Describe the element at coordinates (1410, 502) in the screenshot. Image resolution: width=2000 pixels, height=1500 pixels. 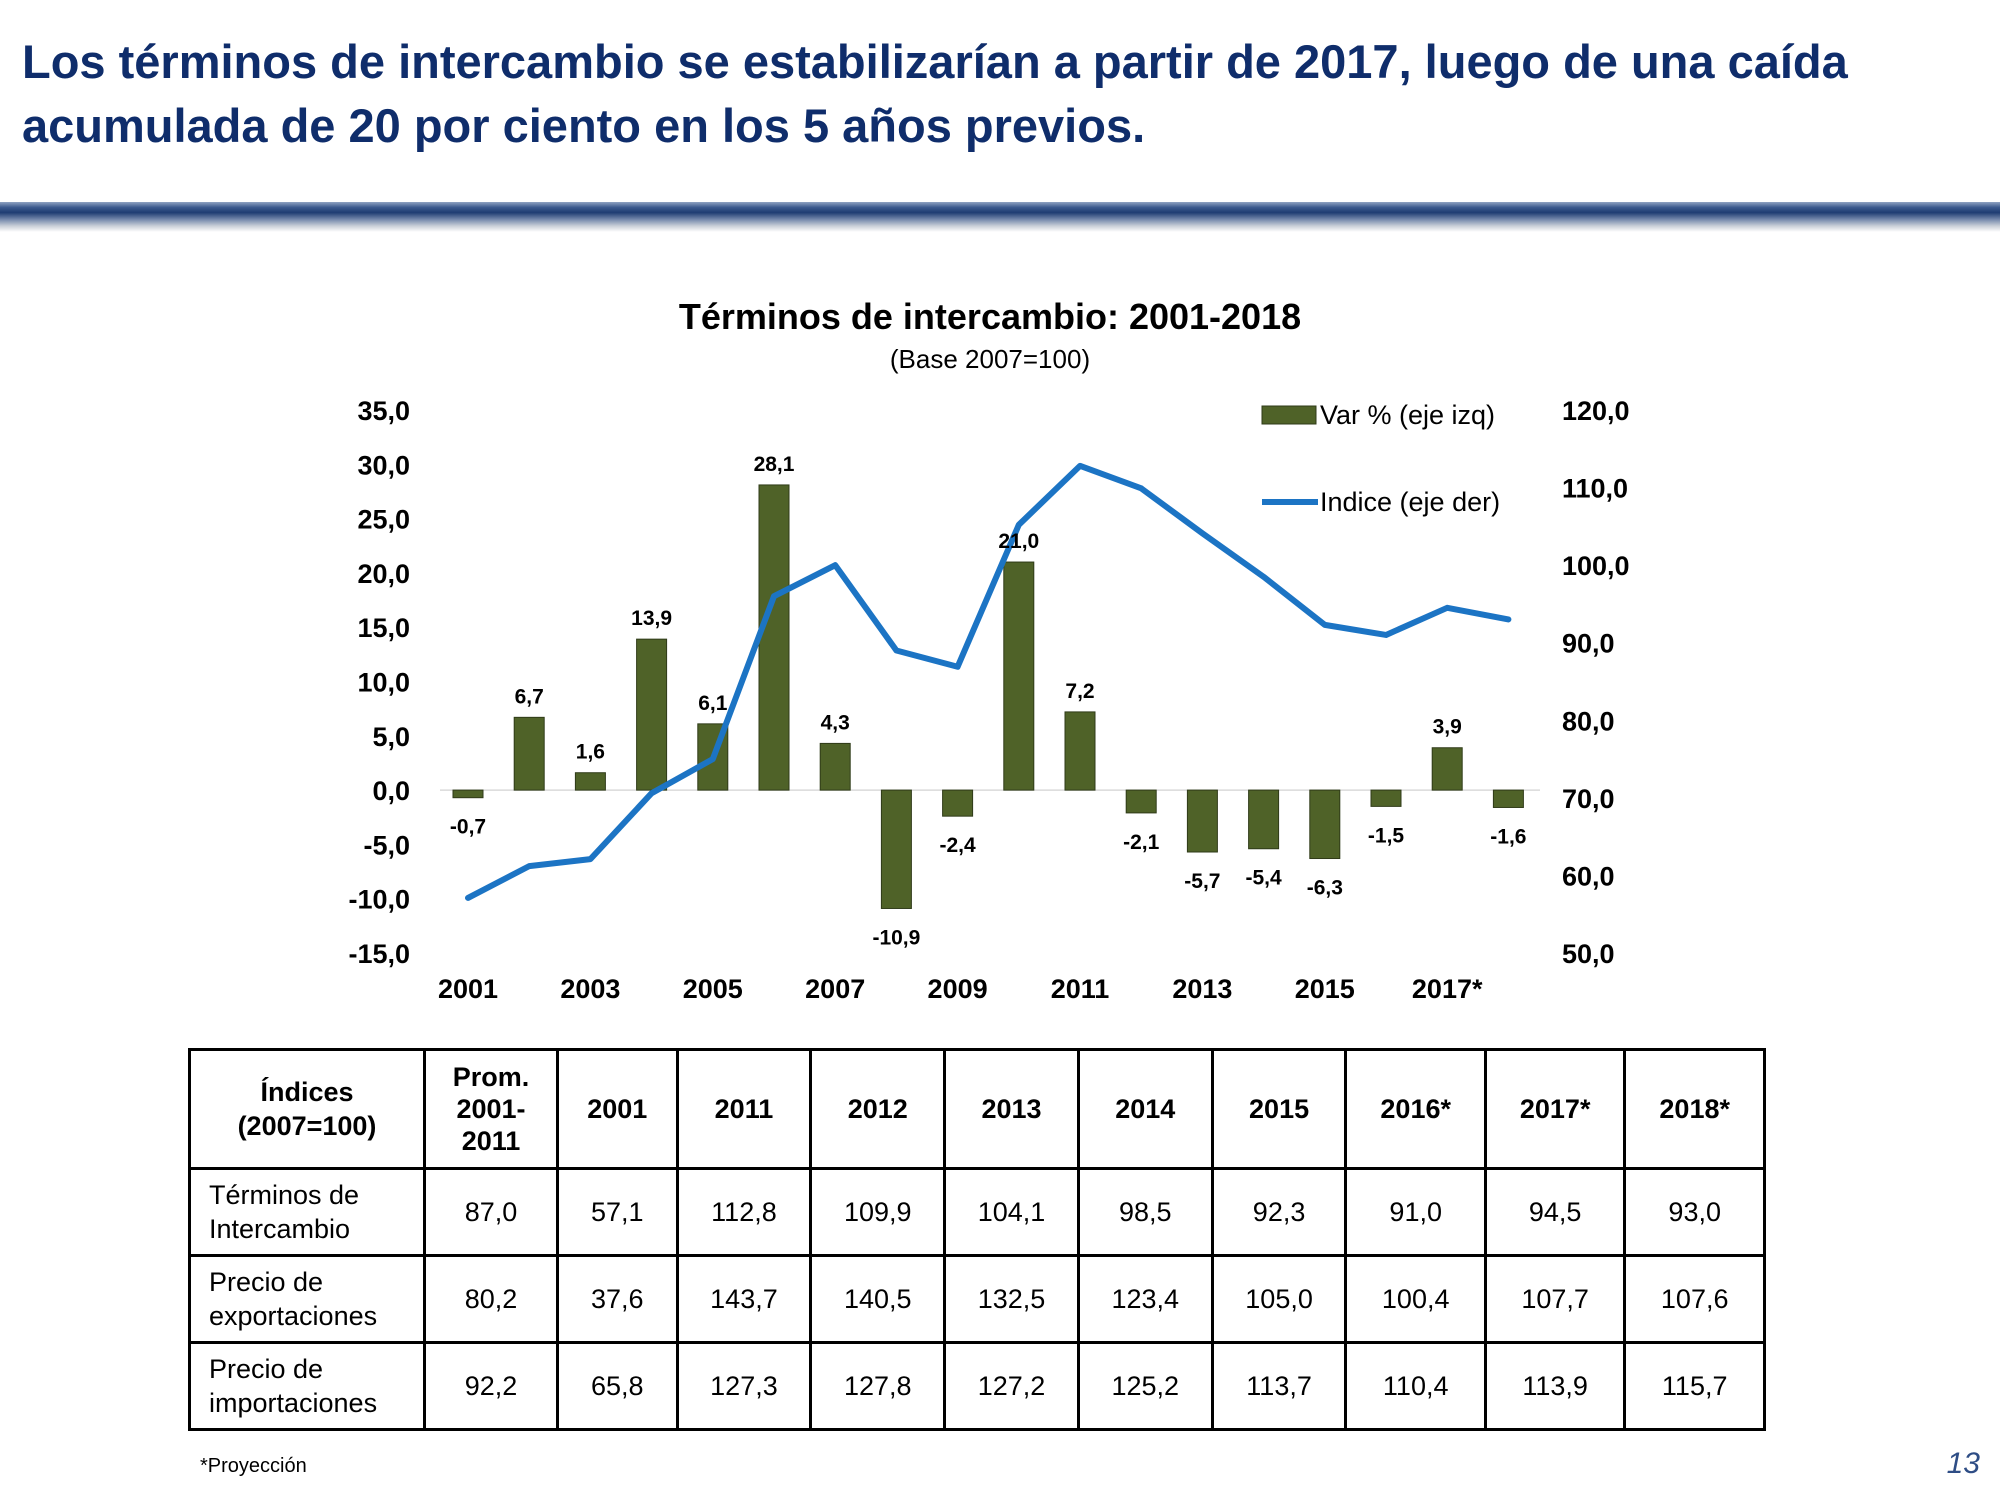
I see `legend-line-label: Indice (eje der)` at that location.